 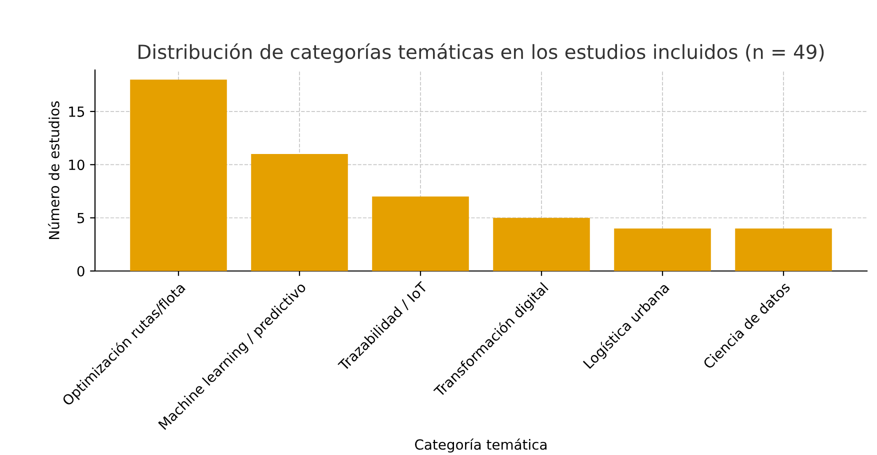 What do you see at coordinates (54, 170) in the screenshot?
I see `y-axis-title: Número de estudios` at bounding box center [54, 170].